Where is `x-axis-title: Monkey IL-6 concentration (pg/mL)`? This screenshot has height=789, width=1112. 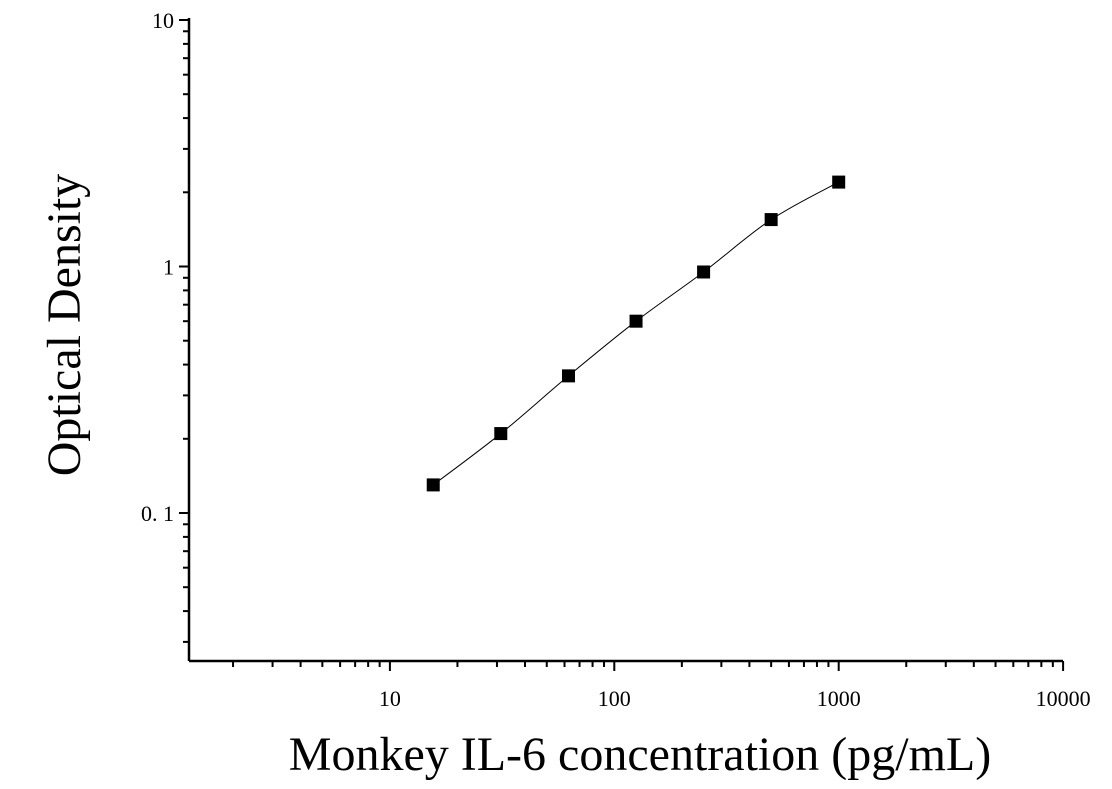
x-axis-title: Monkey IL-6 concentration (pg/mL) is located at coordinates (640, 754).